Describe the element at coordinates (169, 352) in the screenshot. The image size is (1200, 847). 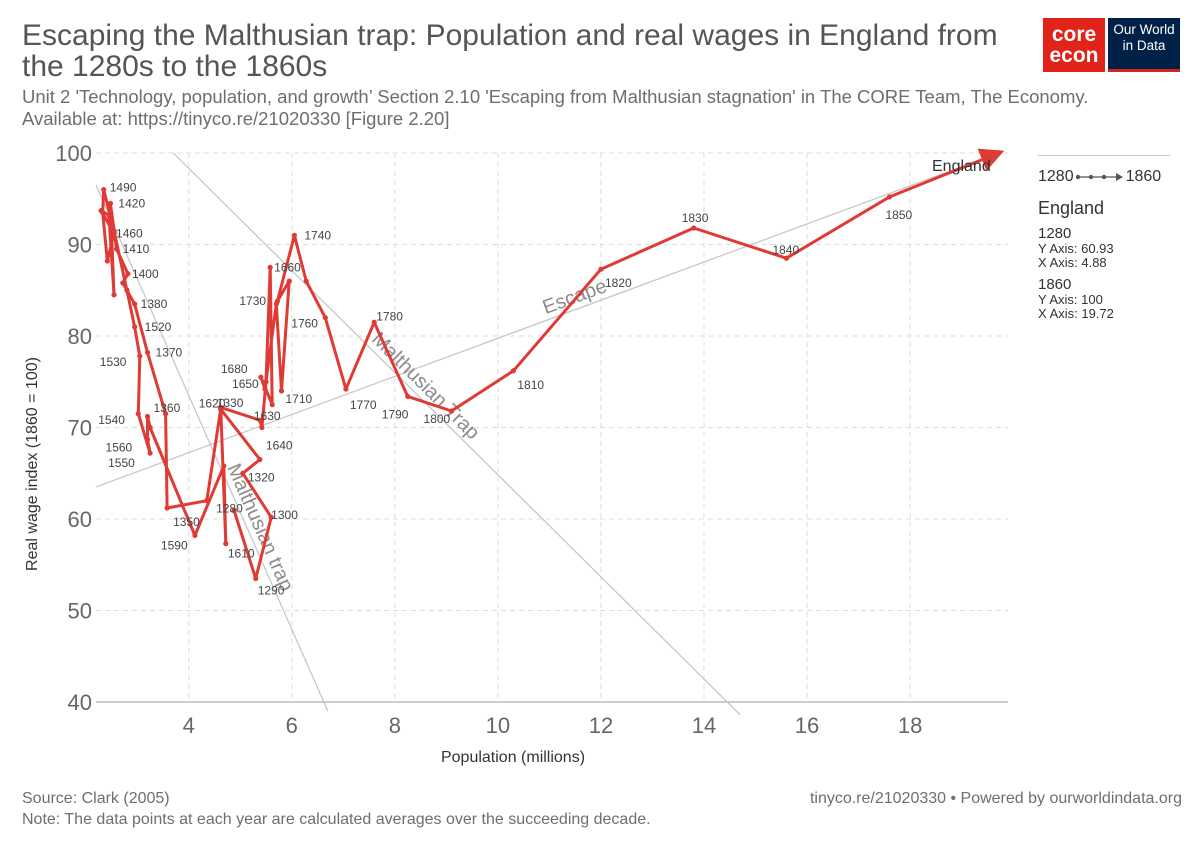
I see `year-label-1370: 1370` at that location.